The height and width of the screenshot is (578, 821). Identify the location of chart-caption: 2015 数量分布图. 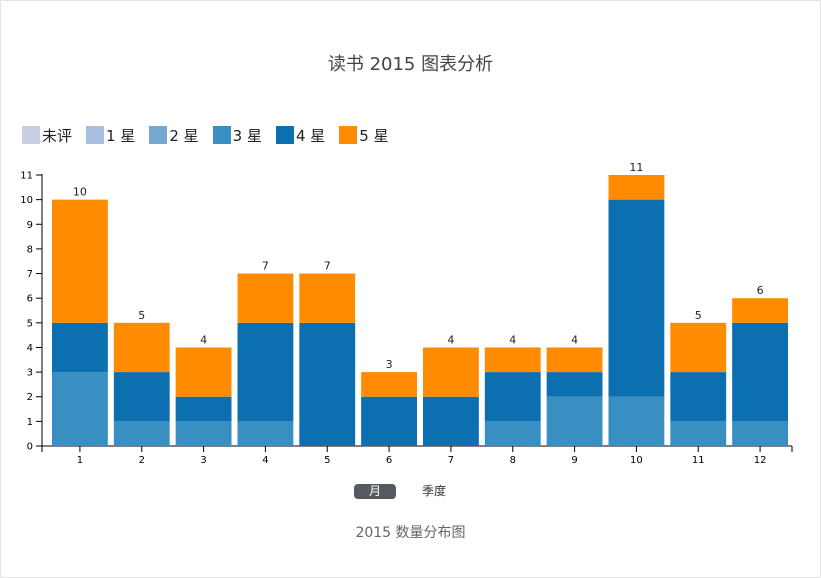
(410, 533).